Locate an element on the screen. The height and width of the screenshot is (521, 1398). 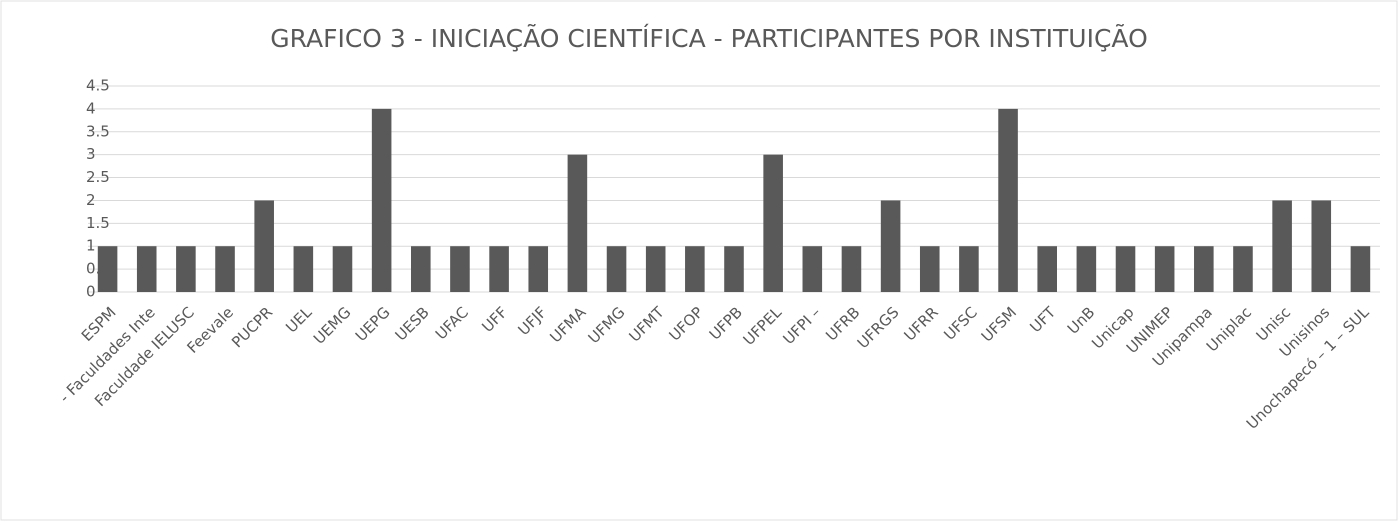
y-tick-label: 1 is located at coordinates (91, 246).